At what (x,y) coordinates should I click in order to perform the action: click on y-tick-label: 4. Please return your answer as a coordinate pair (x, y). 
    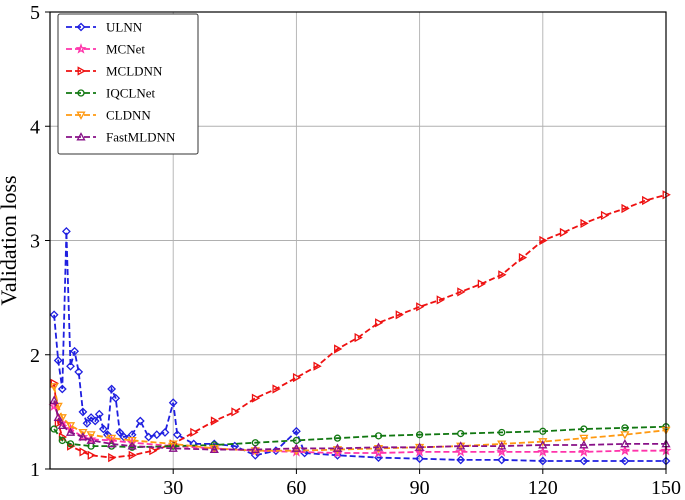
    Looking at the image, I should click on (35, 127).